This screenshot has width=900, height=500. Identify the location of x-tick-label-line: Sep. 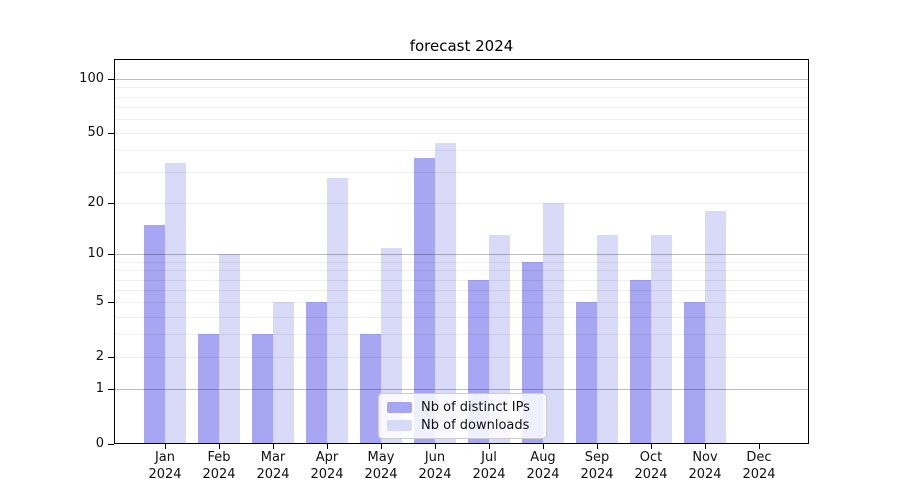
(597, 457).